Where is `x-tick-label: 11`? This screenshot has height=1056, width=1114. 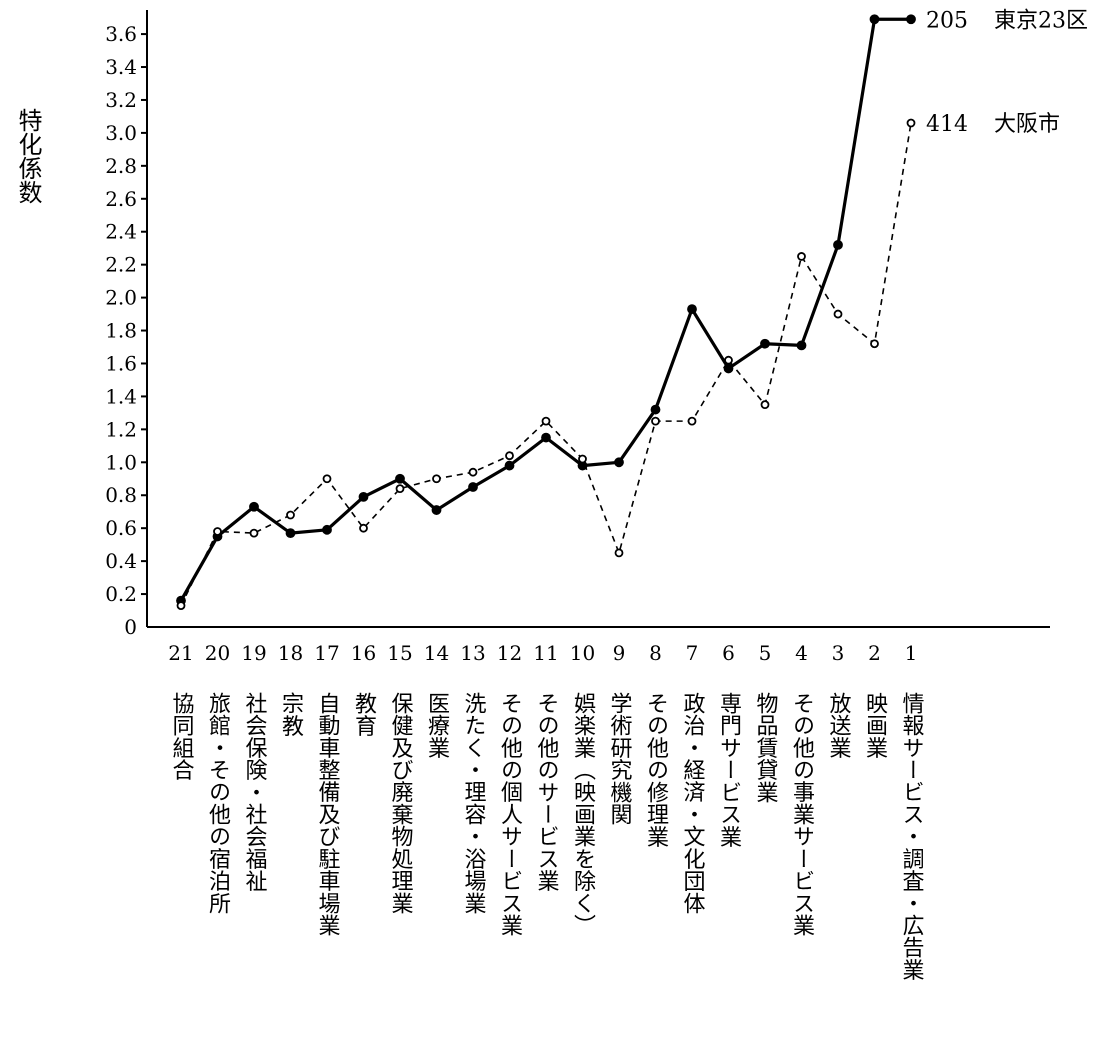 x-tick-label: 11 is located at coordinates (545, 653).